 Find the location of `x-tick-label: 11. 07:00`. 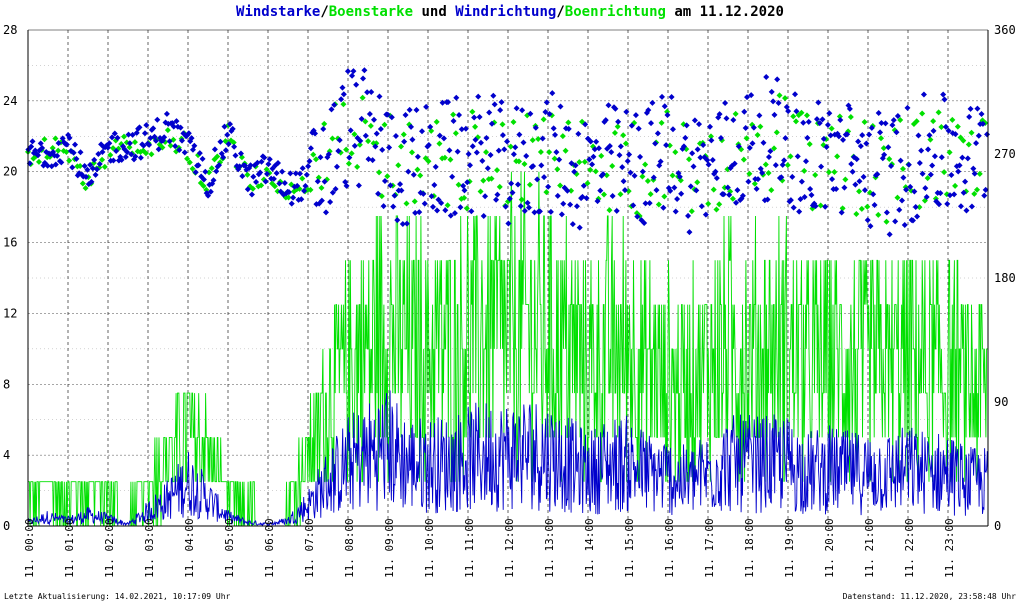

x-tick-label: 11. 07:00 is located at coordinates (309, 548).